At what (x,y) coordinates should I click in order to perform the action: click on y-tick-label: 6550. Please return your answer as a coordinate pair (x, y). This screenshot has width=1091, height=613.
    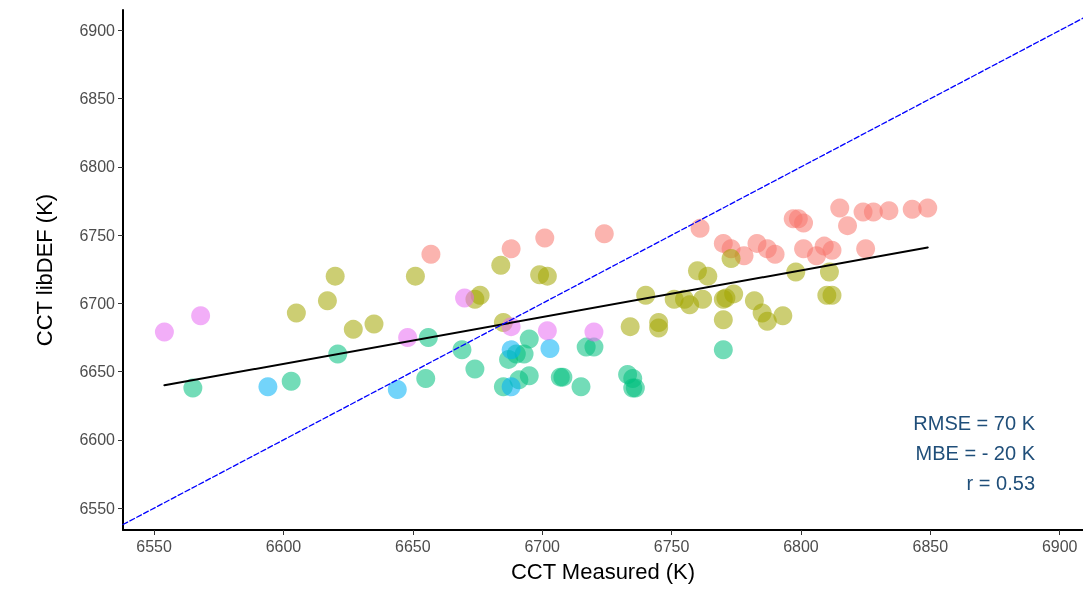
    Looking at the image, I should click on (97, 508).